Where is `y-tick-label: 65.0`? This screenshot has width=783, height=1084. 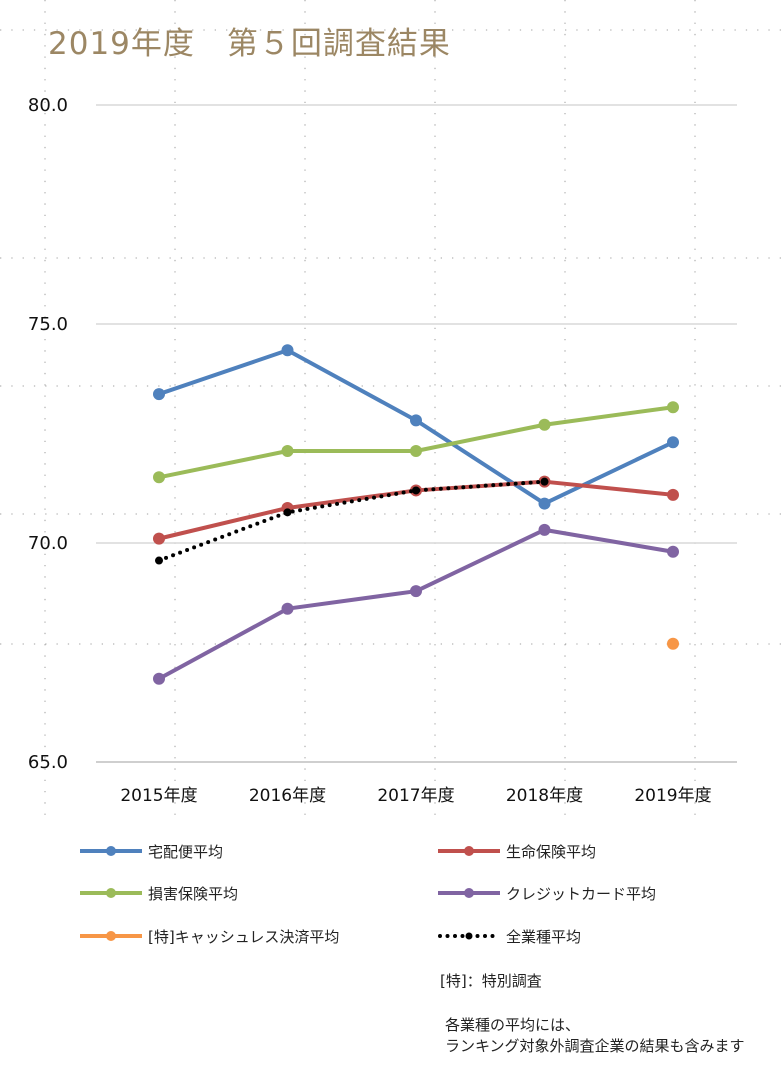 y-tick-label: 65.0 is located at coordinates (48, 762).